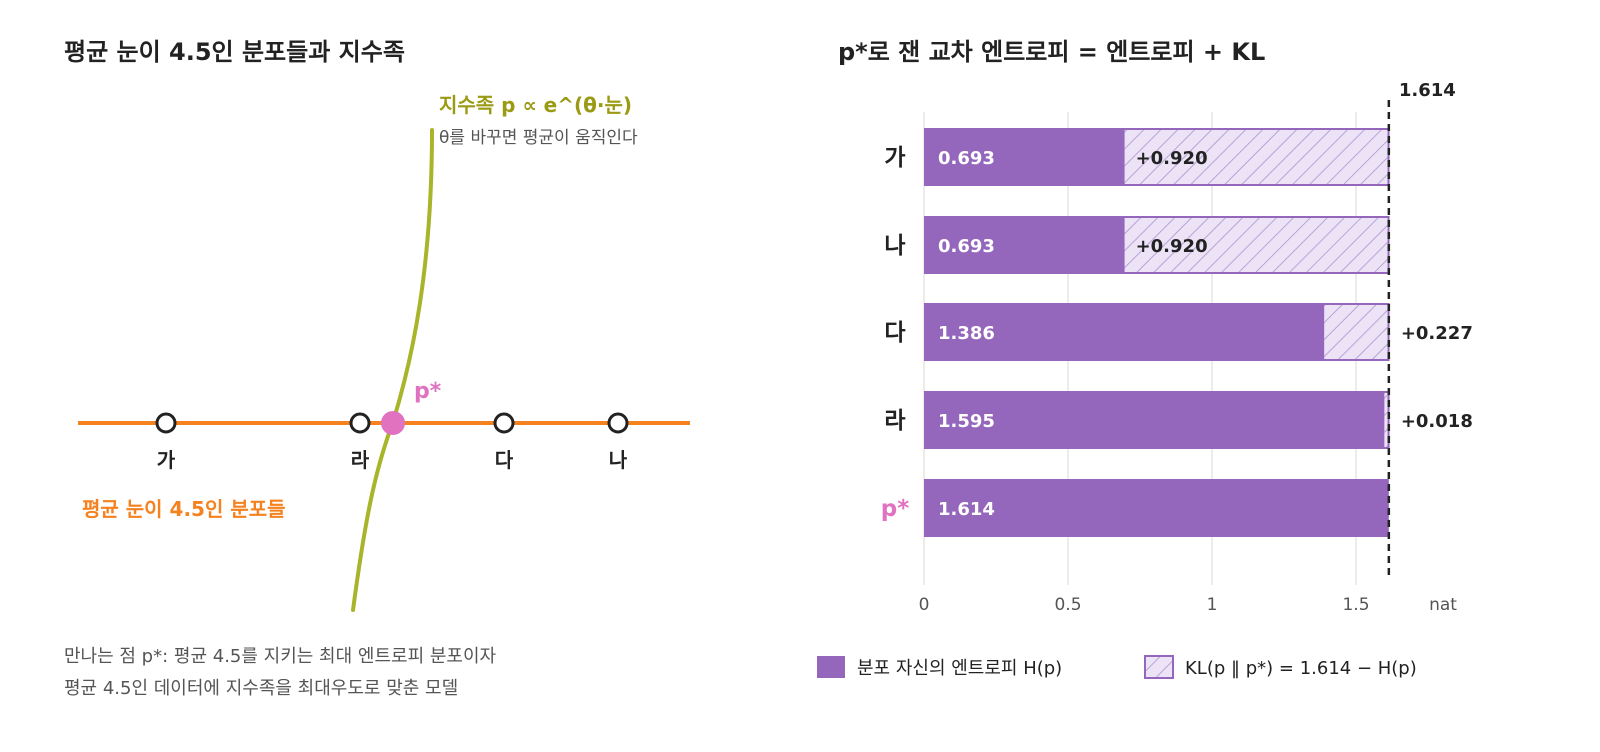 This screenshot has height=752, width=1600. Describe the element at coordinates (894, 158) in the screenshot. I see `category-label: 가` at that location.